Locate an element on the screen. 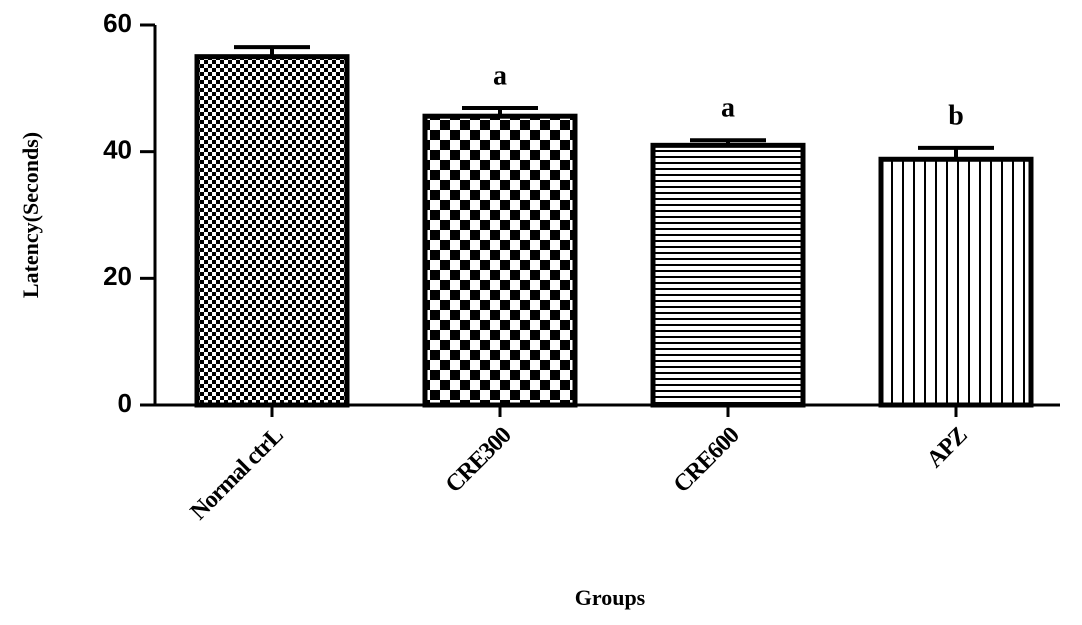 The image size is (1082, 625). x-tick-label: CRE600 is located at coordinates (707, 460).